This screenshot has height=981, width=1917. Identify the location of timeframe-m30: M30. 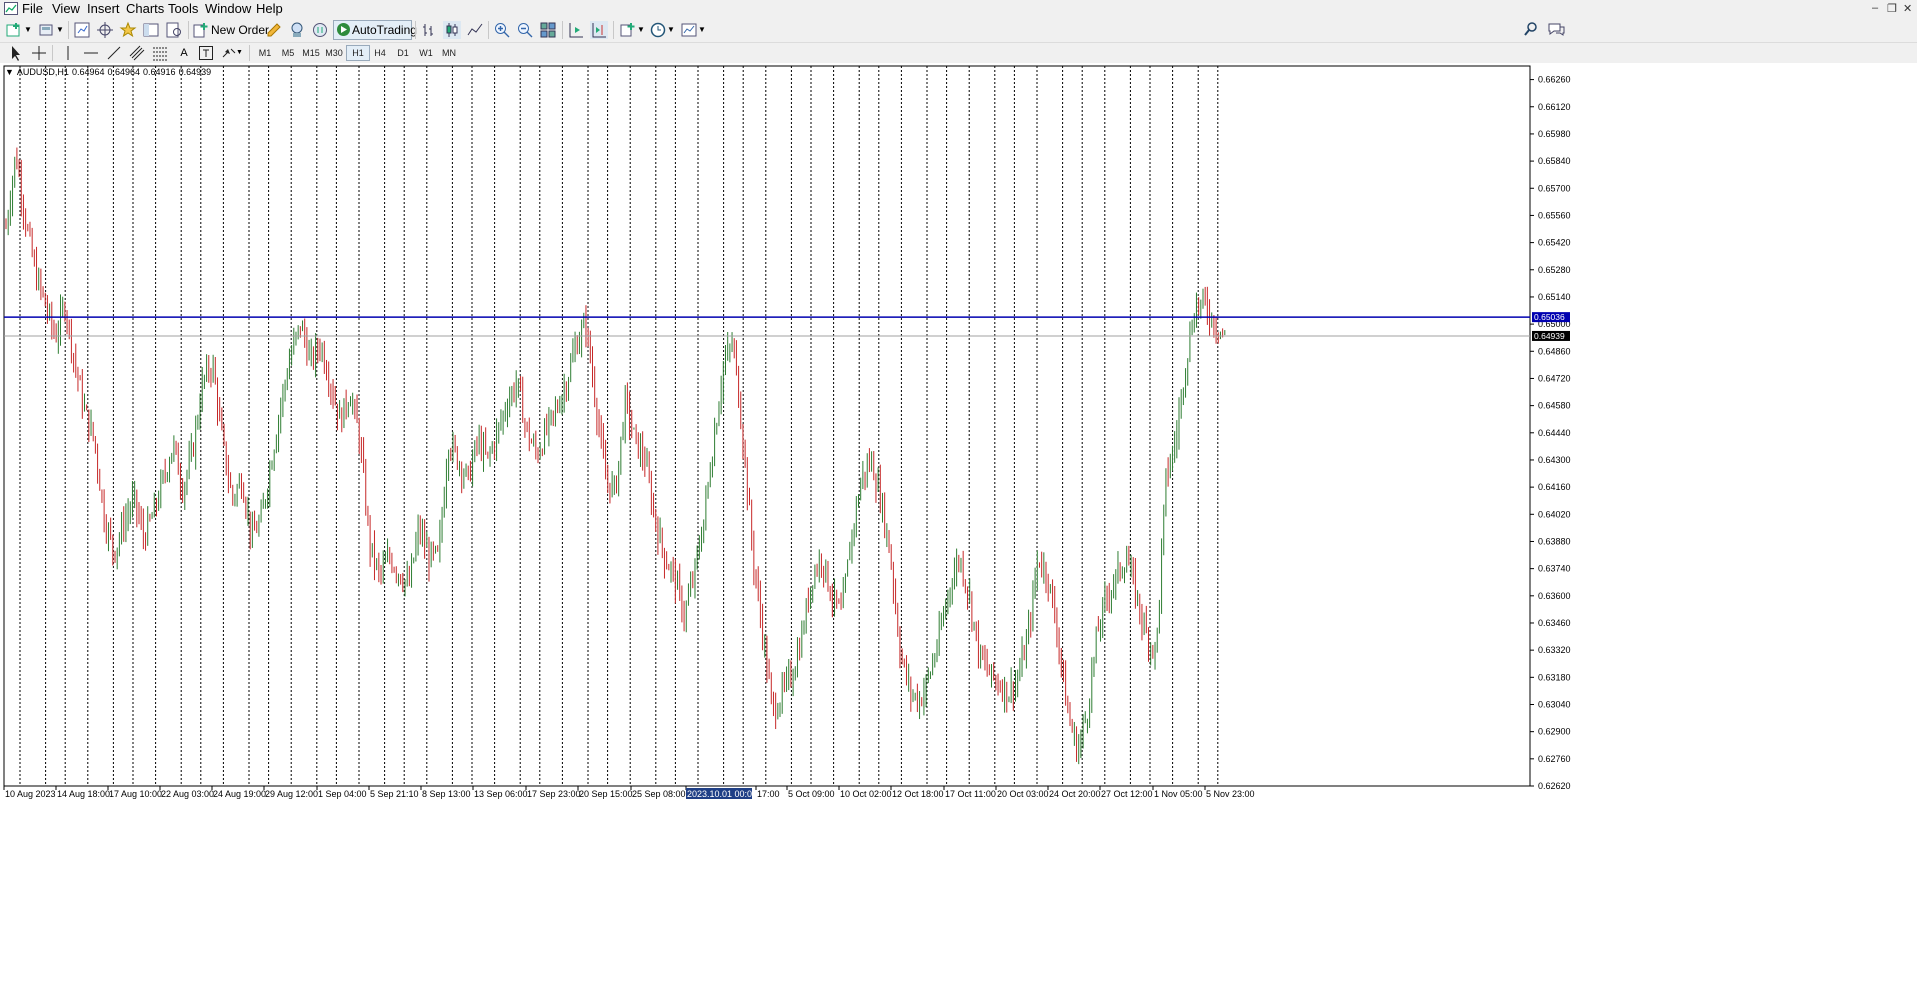
(334, 53).